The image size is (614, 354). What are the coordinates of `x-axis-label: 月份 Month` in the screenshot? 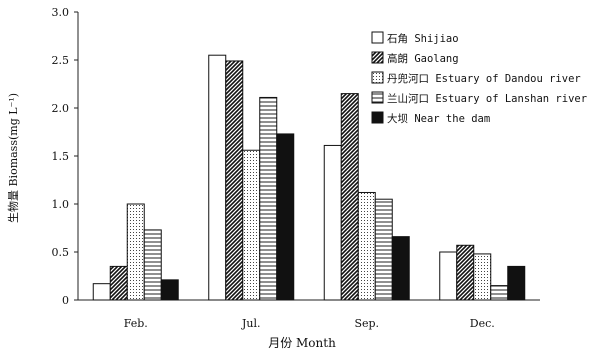 It's located at (302, 343).